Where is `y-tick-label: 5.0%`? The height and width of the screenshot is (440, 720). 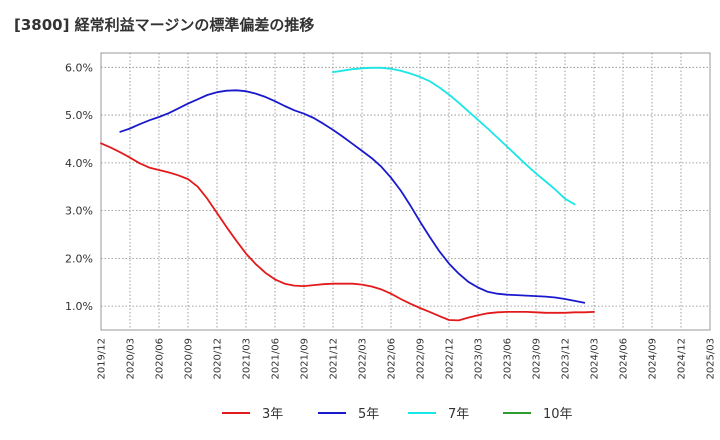
y-tick-label: 5.0% is located at coordinates (79, 115).